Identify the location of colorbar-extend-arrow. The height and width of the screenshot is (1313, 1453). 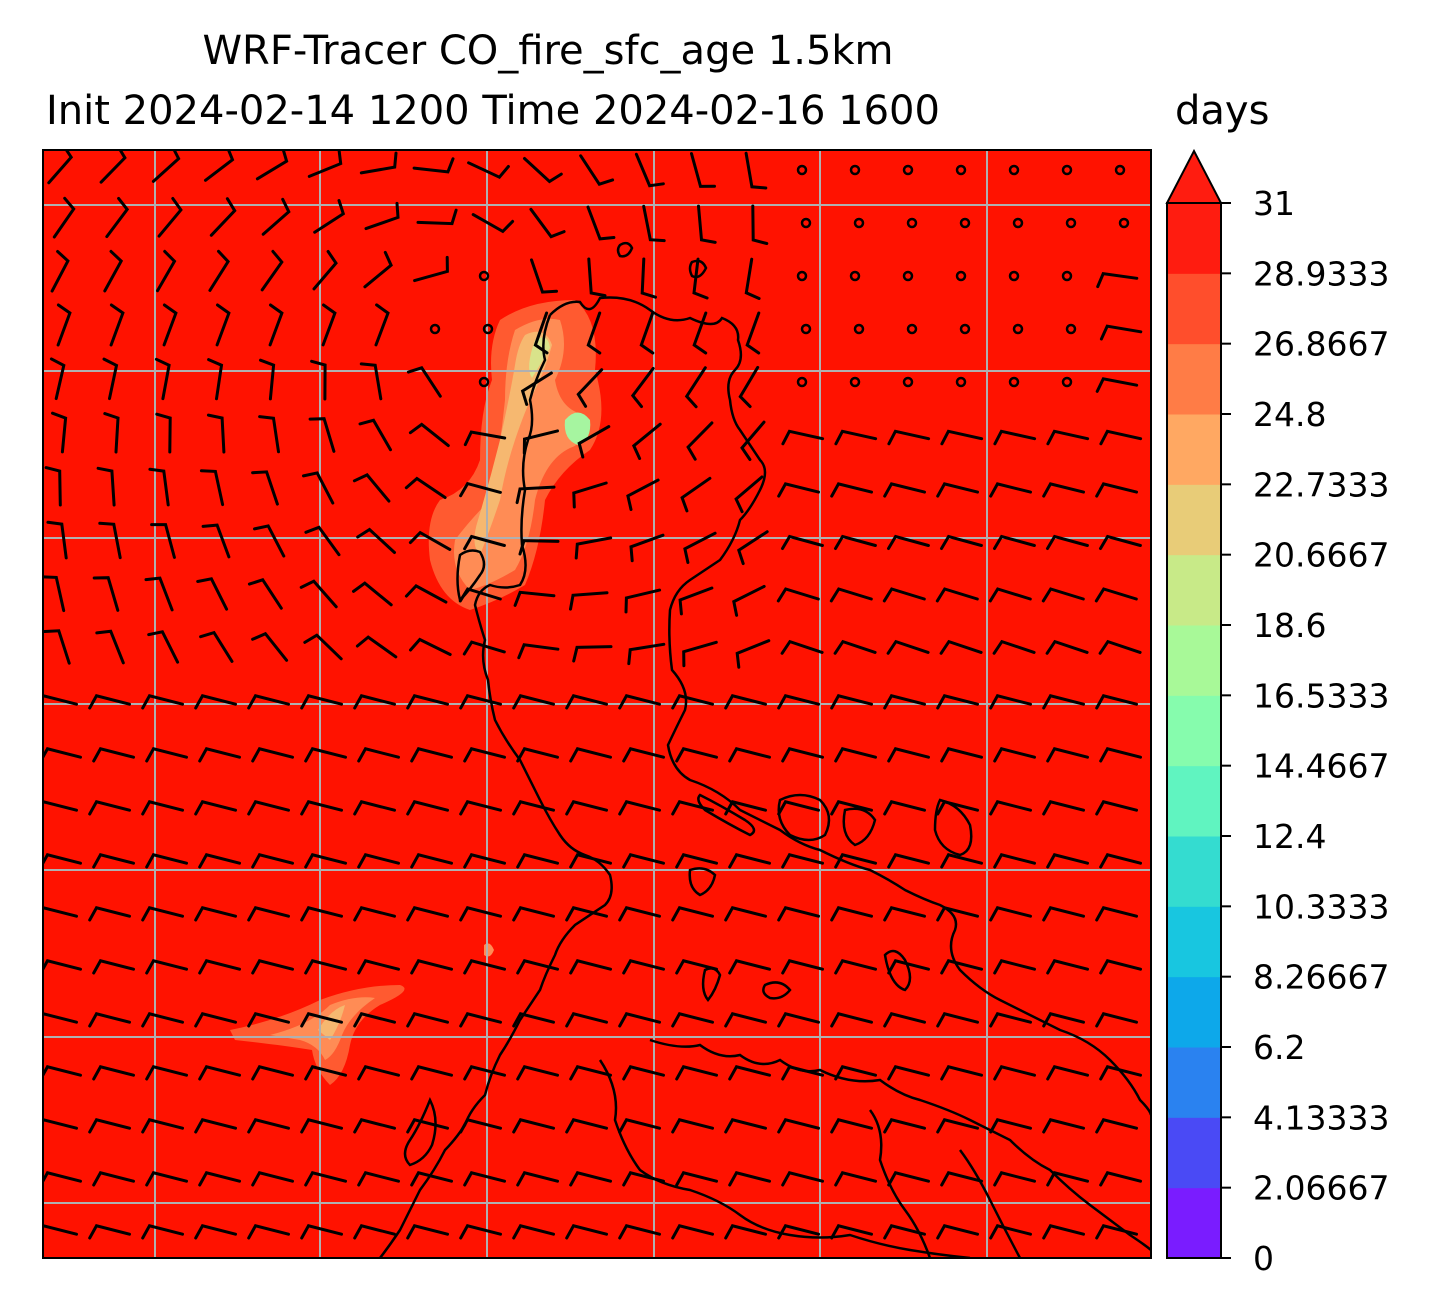
(1194, 176).